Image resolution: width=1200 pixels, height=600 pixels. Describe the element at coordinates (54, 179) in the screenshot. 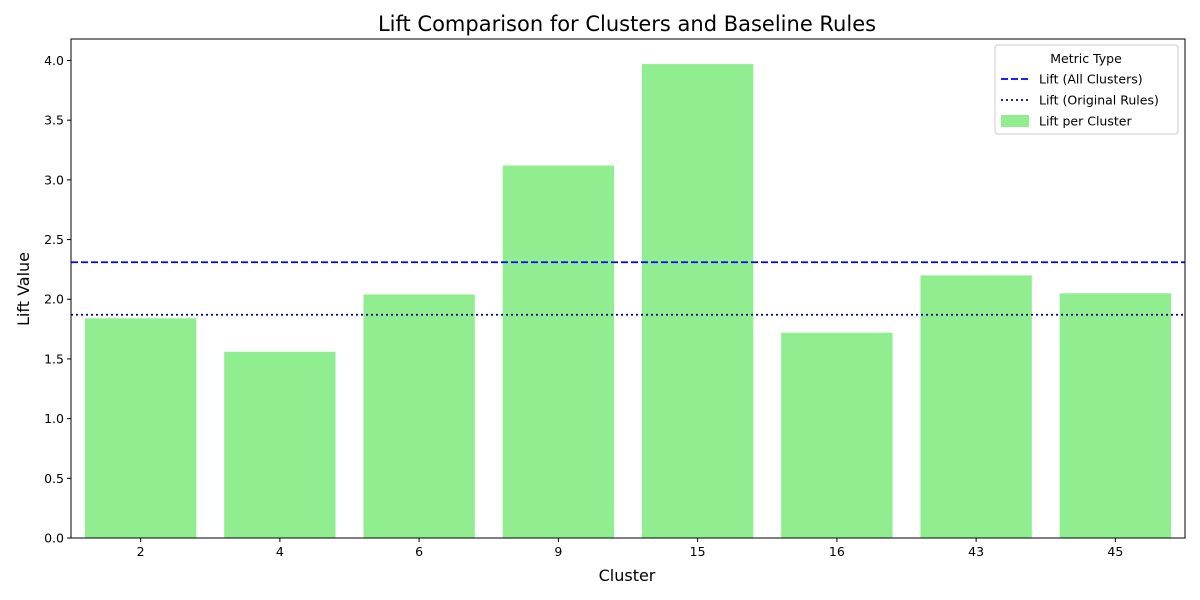

I see `y-tick-label: 3.0` at that location.